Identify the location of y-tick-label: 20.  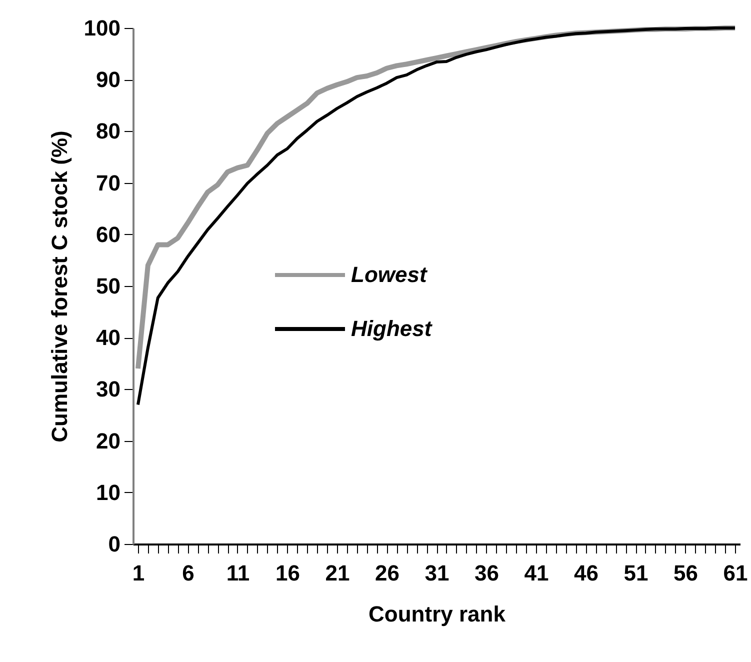
(108, 441).